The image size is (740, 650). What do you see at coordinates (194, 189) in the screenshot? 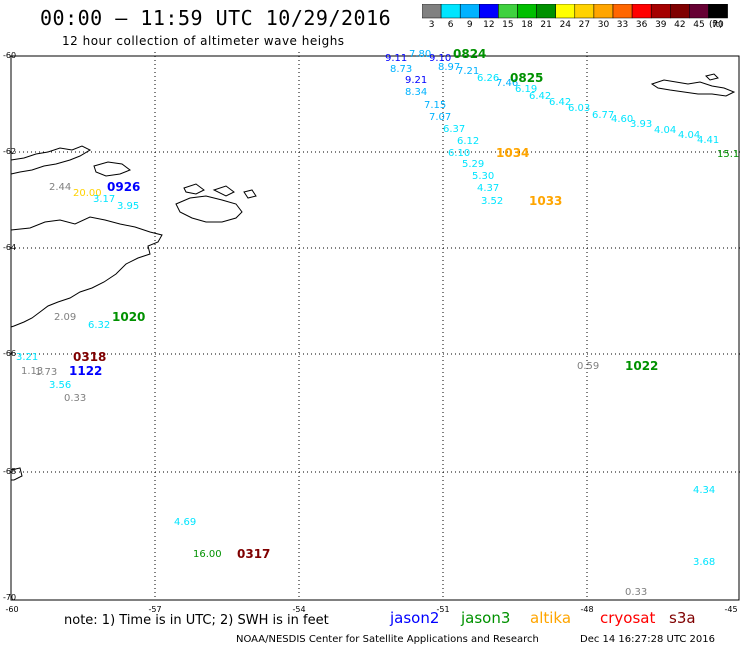
I see `coastline-islet-a` at bounding box center [194, 189].